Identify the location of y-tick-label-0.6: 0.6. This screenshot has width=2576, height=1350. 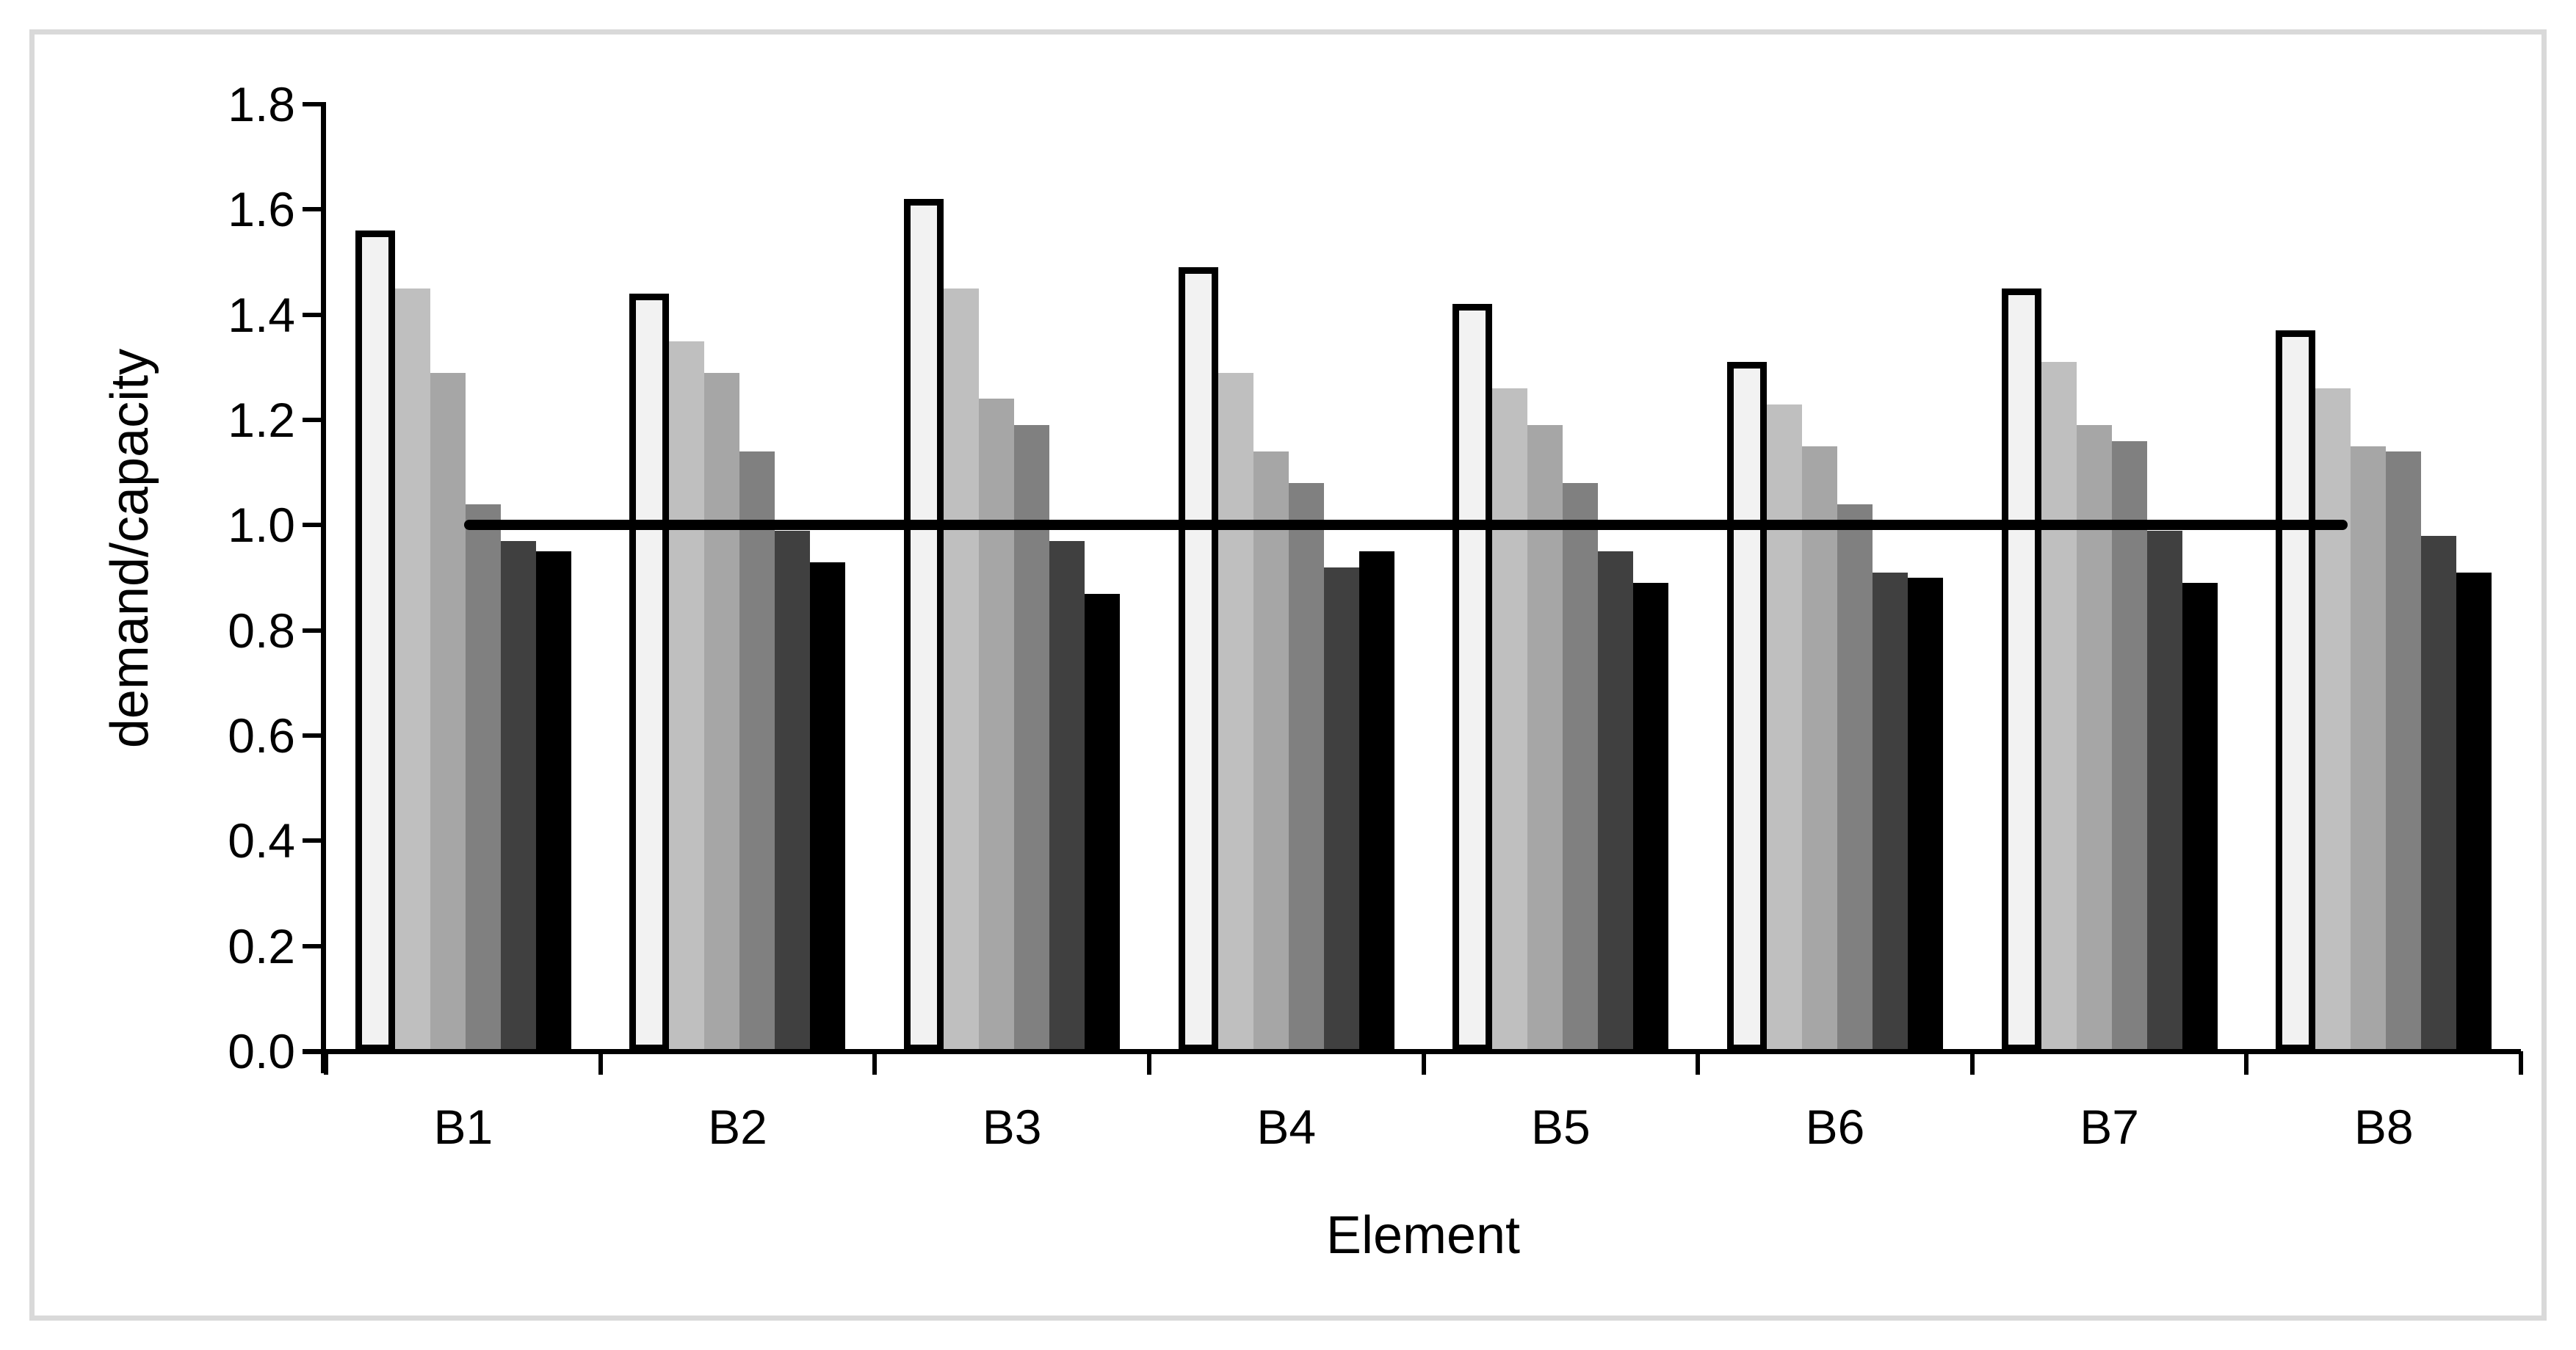
(261, 735).